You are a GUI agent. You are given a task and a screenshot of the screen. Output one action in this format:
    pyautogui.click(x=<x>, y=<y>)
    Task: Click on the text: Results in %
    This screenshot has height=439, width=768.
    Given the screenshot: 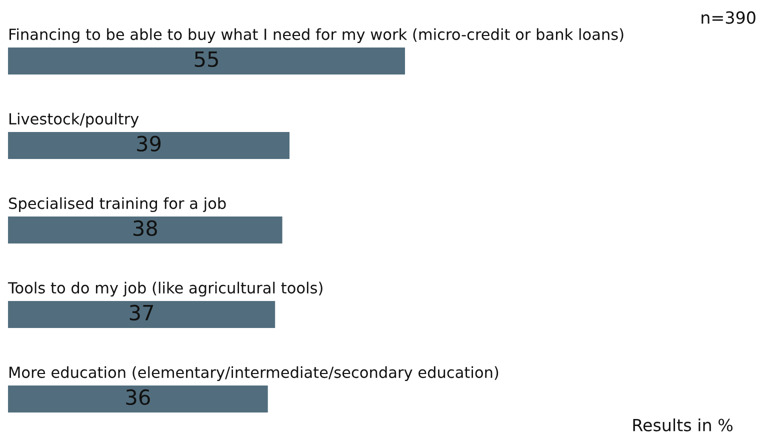 What is the action you would take?
    pyautogui.click(x=683, y=425)
    